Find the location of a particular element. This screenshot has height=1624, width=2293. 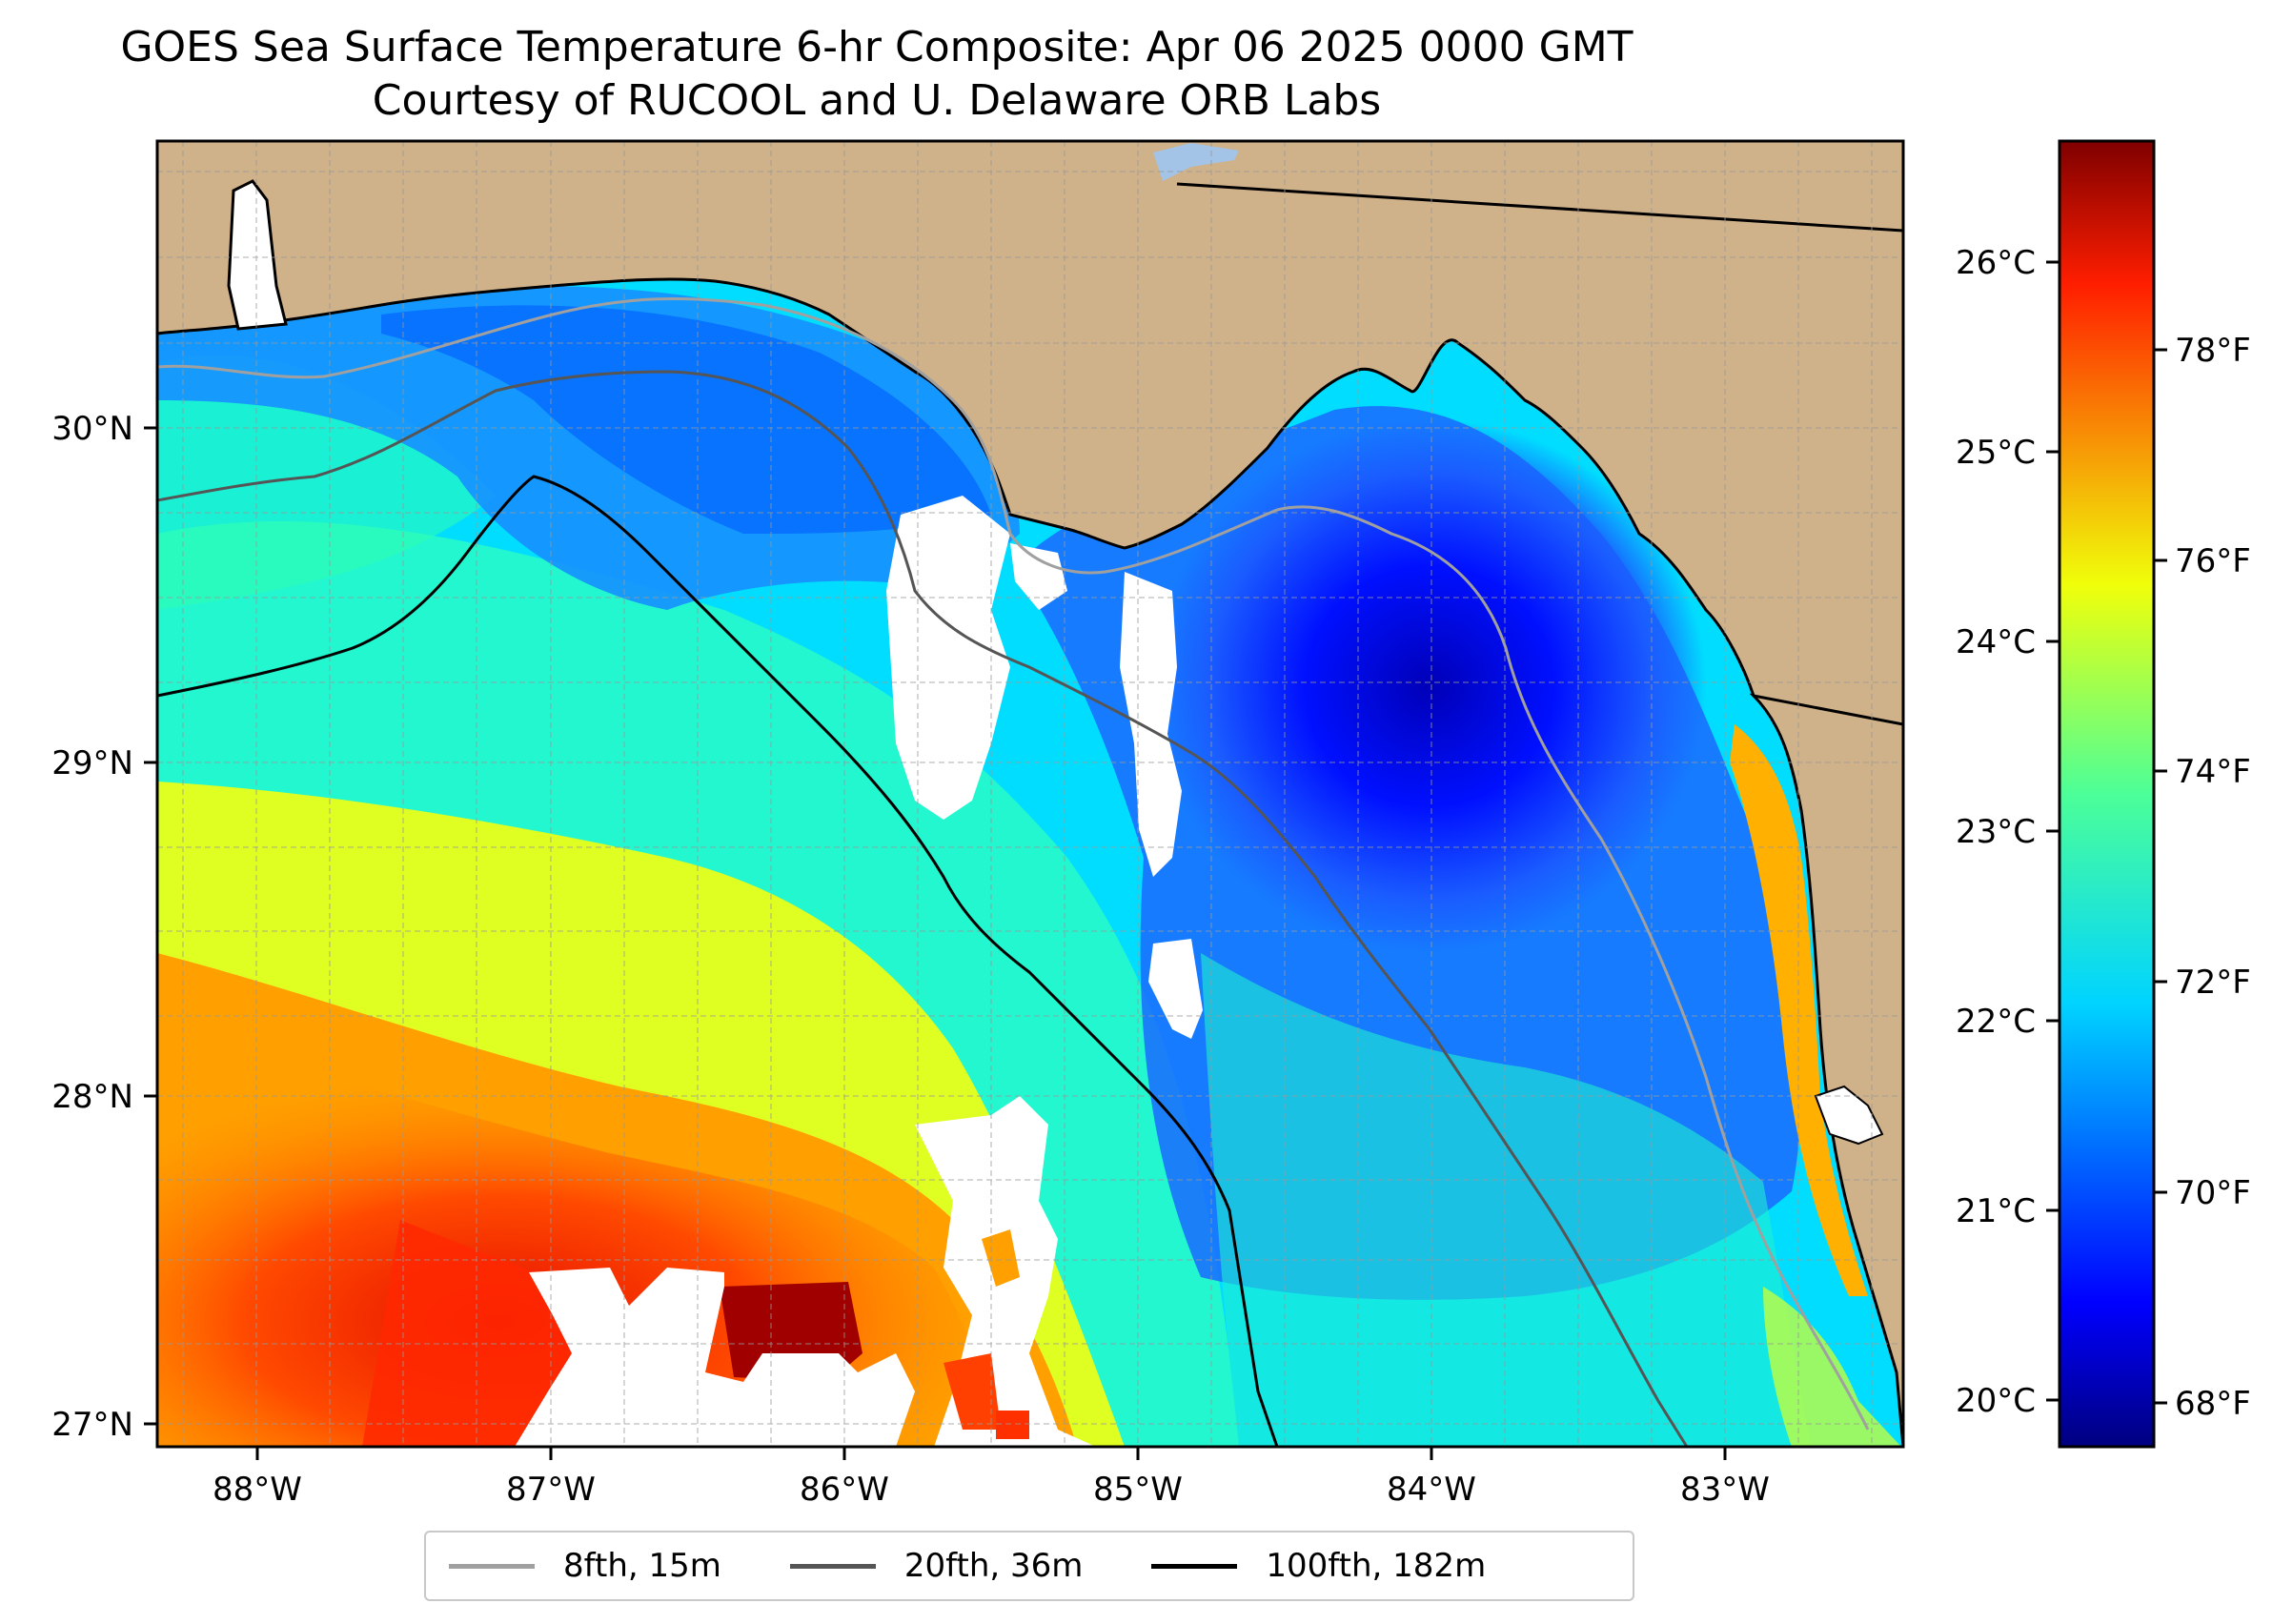

legend-item-8fth: 8fth, 15m is located at coordinates (585, 1566).